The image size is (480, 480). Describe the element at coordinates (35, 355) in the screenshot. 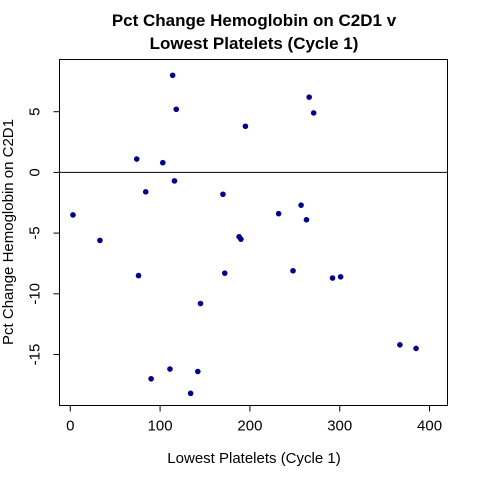

I see `y-tick-label: -15` at that location.